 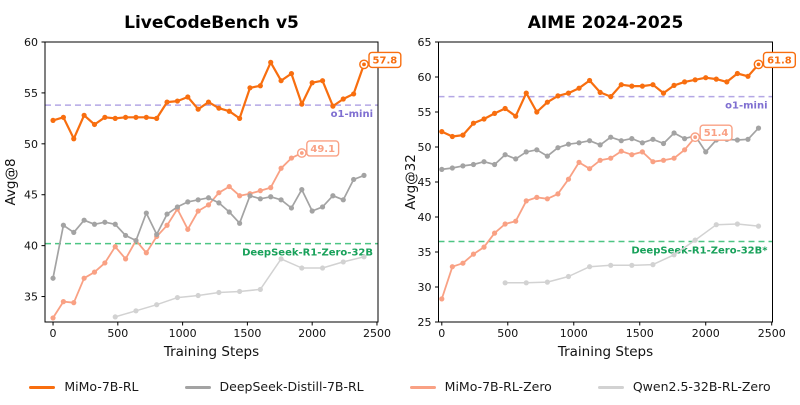 I want to click on svg-text: DeepSeek-R1-Zero-32B, so click(x=307, y=253).